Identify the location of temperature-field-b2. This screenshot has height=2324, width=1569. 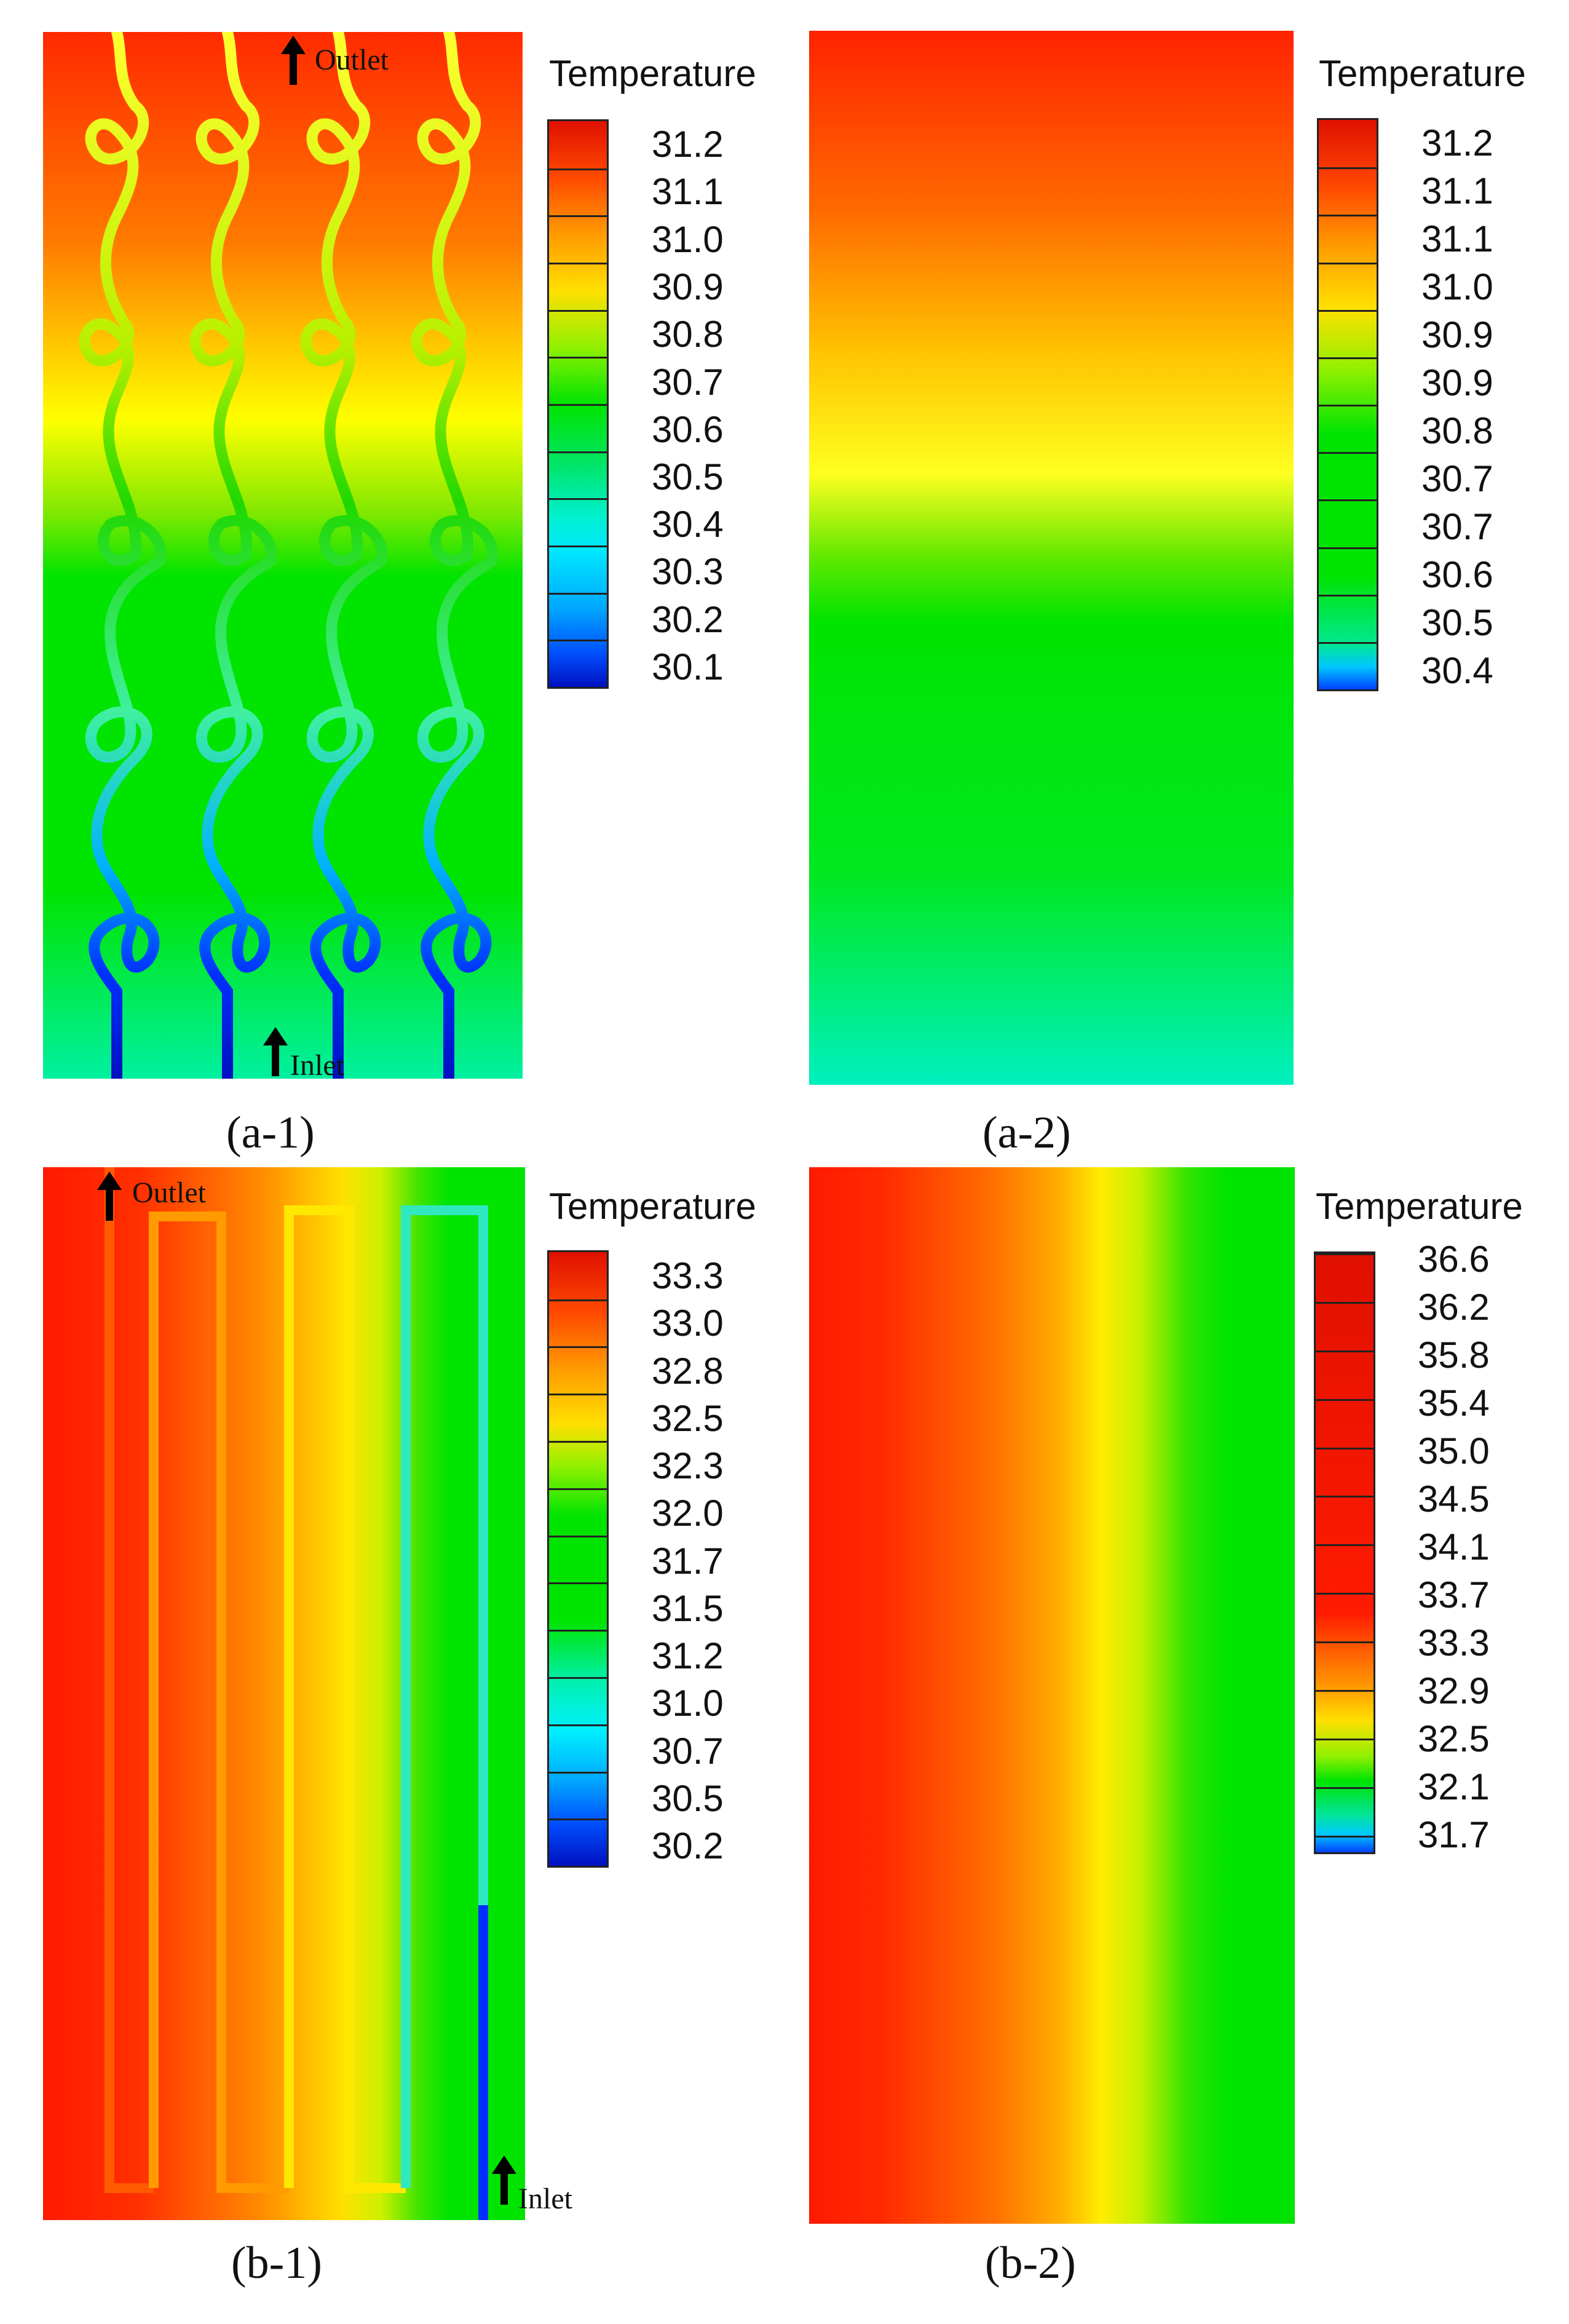
(1052, 1696).